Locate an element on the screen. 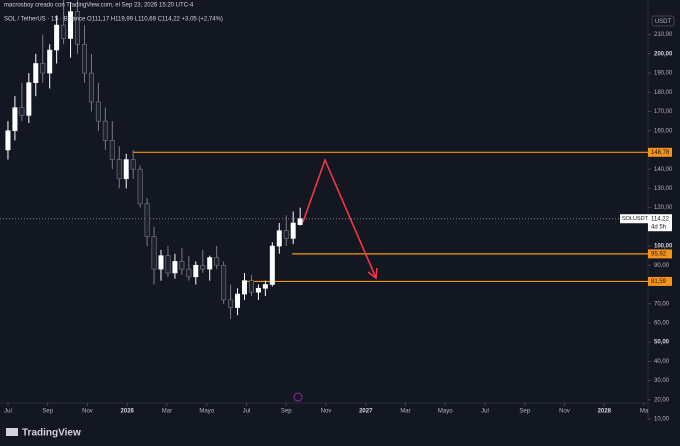 The width and height of the screenshot is (680, 446). y-tick-label: 70,00 is located at coordinates (662, 304).